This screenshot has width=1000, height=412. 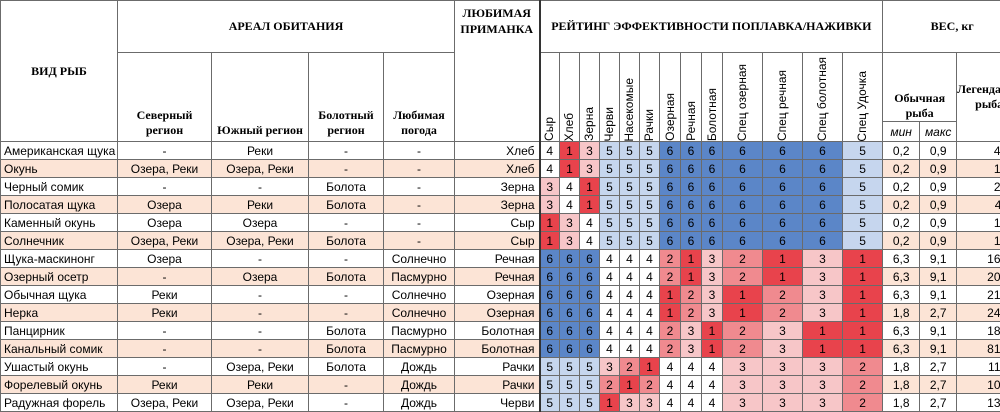 I want to click on weight-legendary-cell: 20,87, so click(x=978, y=277).